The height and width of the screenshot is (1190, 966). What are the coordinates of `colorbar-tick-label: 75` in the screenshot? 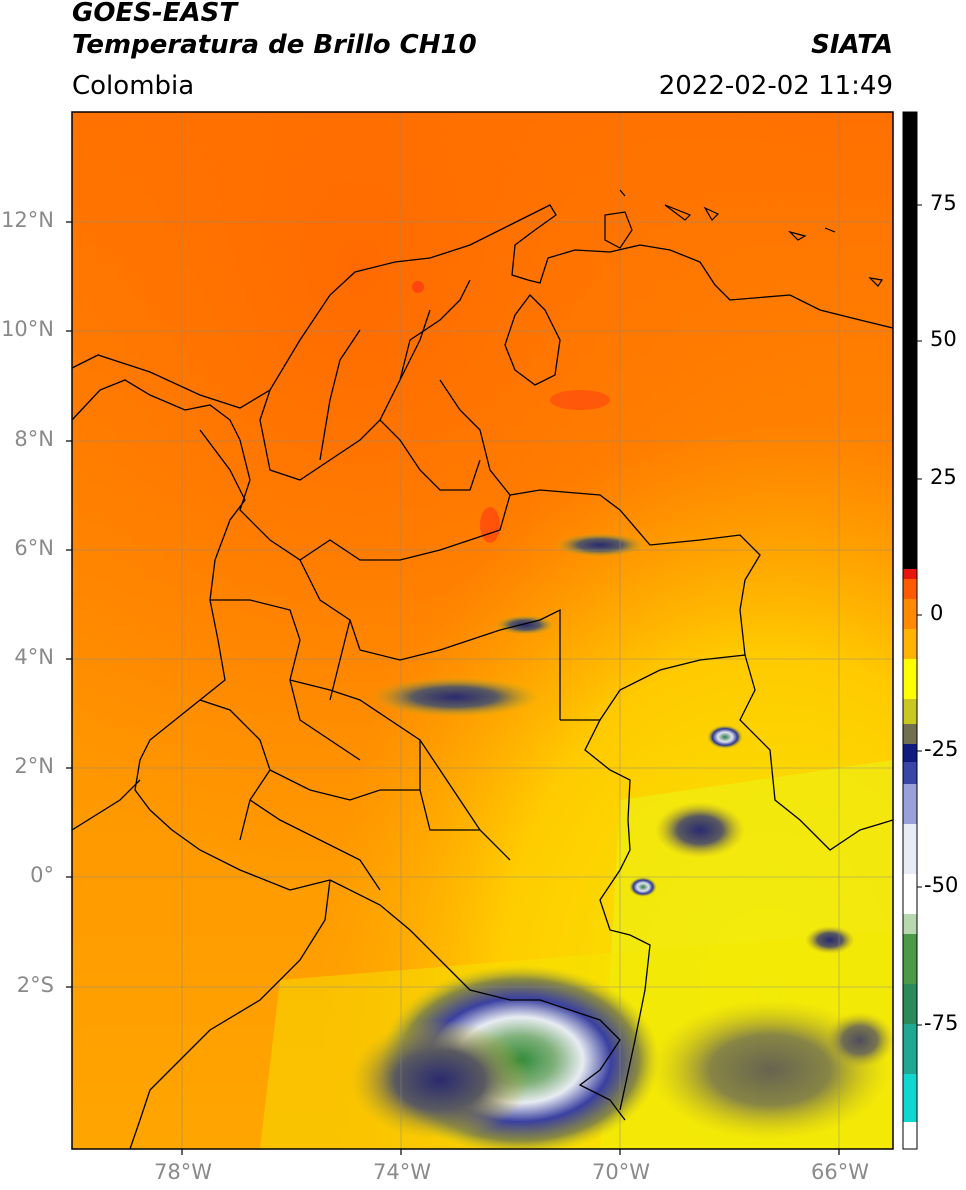 It's located at (943, 203).